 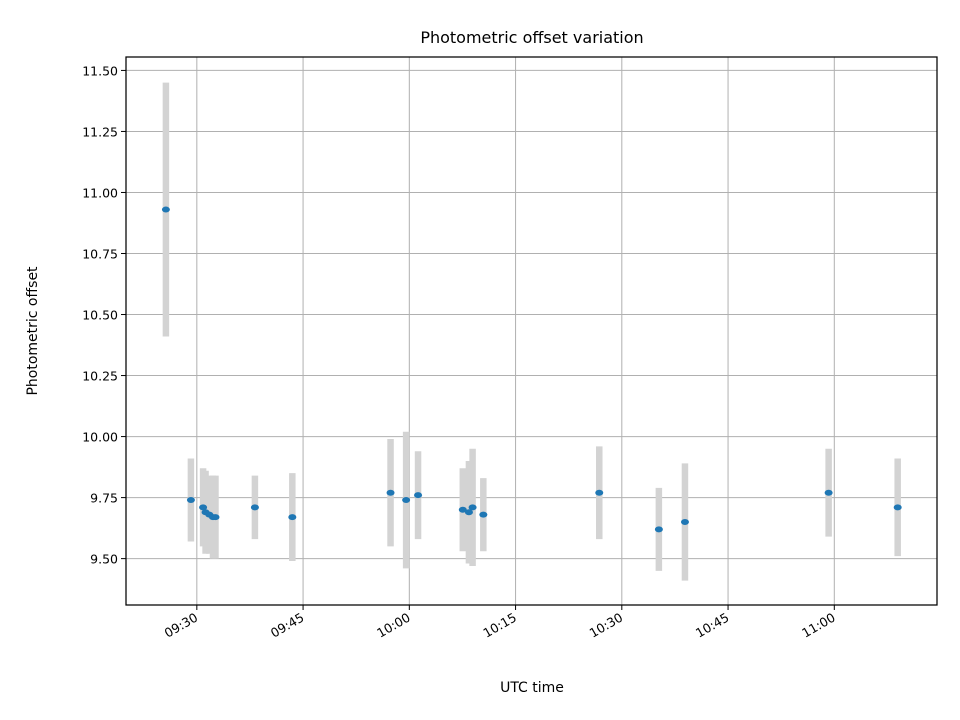 I want to click on y-tick-label: 11.50, so click(x=100, y=70).